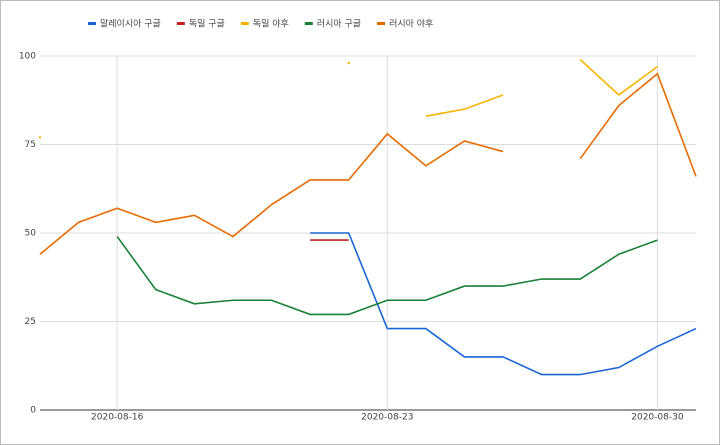  What do you see at coordinates (30, 145) in the screenshot?
I see `y-tick-label: 75` at bounding box center [30, 145].